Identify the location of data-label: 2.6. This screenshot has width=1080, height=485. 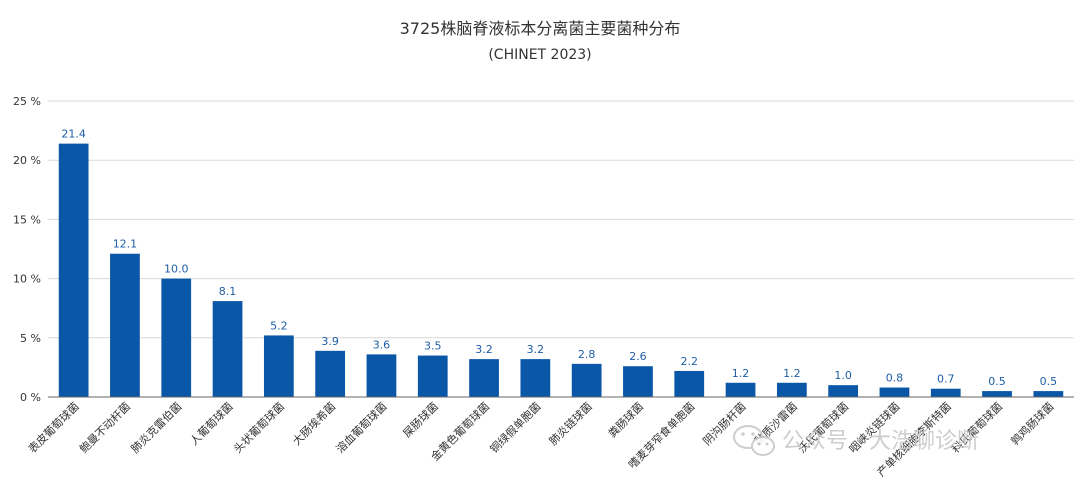
(638, 356).